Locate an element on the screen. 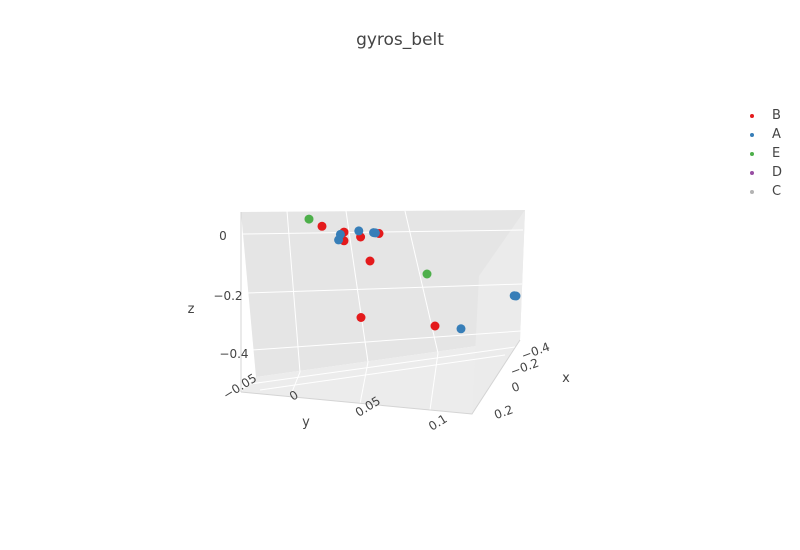 This screenshot has width=800, height=550. z-tick-label: −0.2 is located at coordinates (227, 296).